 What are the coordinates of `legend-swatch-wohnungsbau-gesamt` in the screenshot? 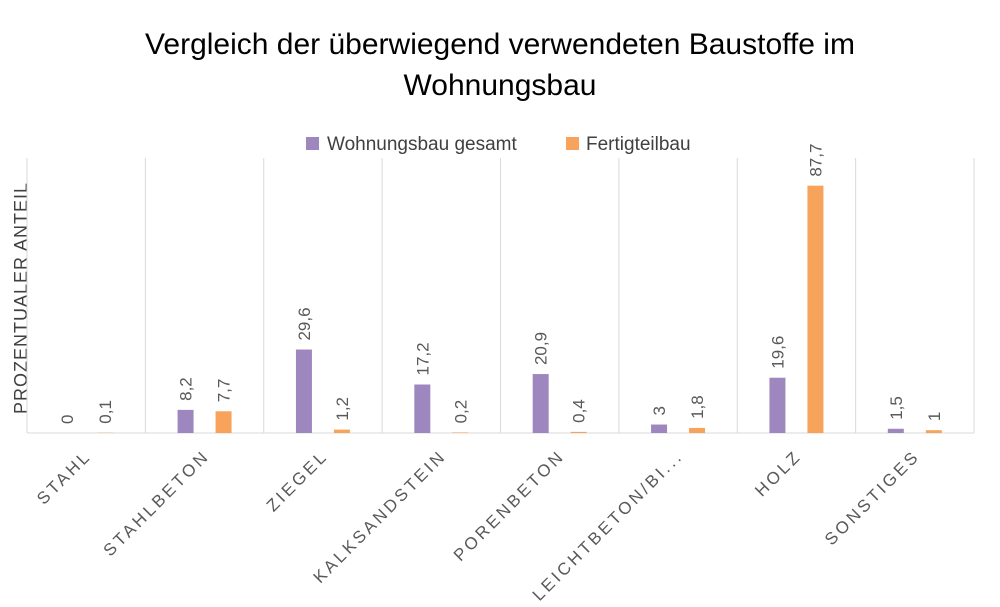 It's located at (312, 143).